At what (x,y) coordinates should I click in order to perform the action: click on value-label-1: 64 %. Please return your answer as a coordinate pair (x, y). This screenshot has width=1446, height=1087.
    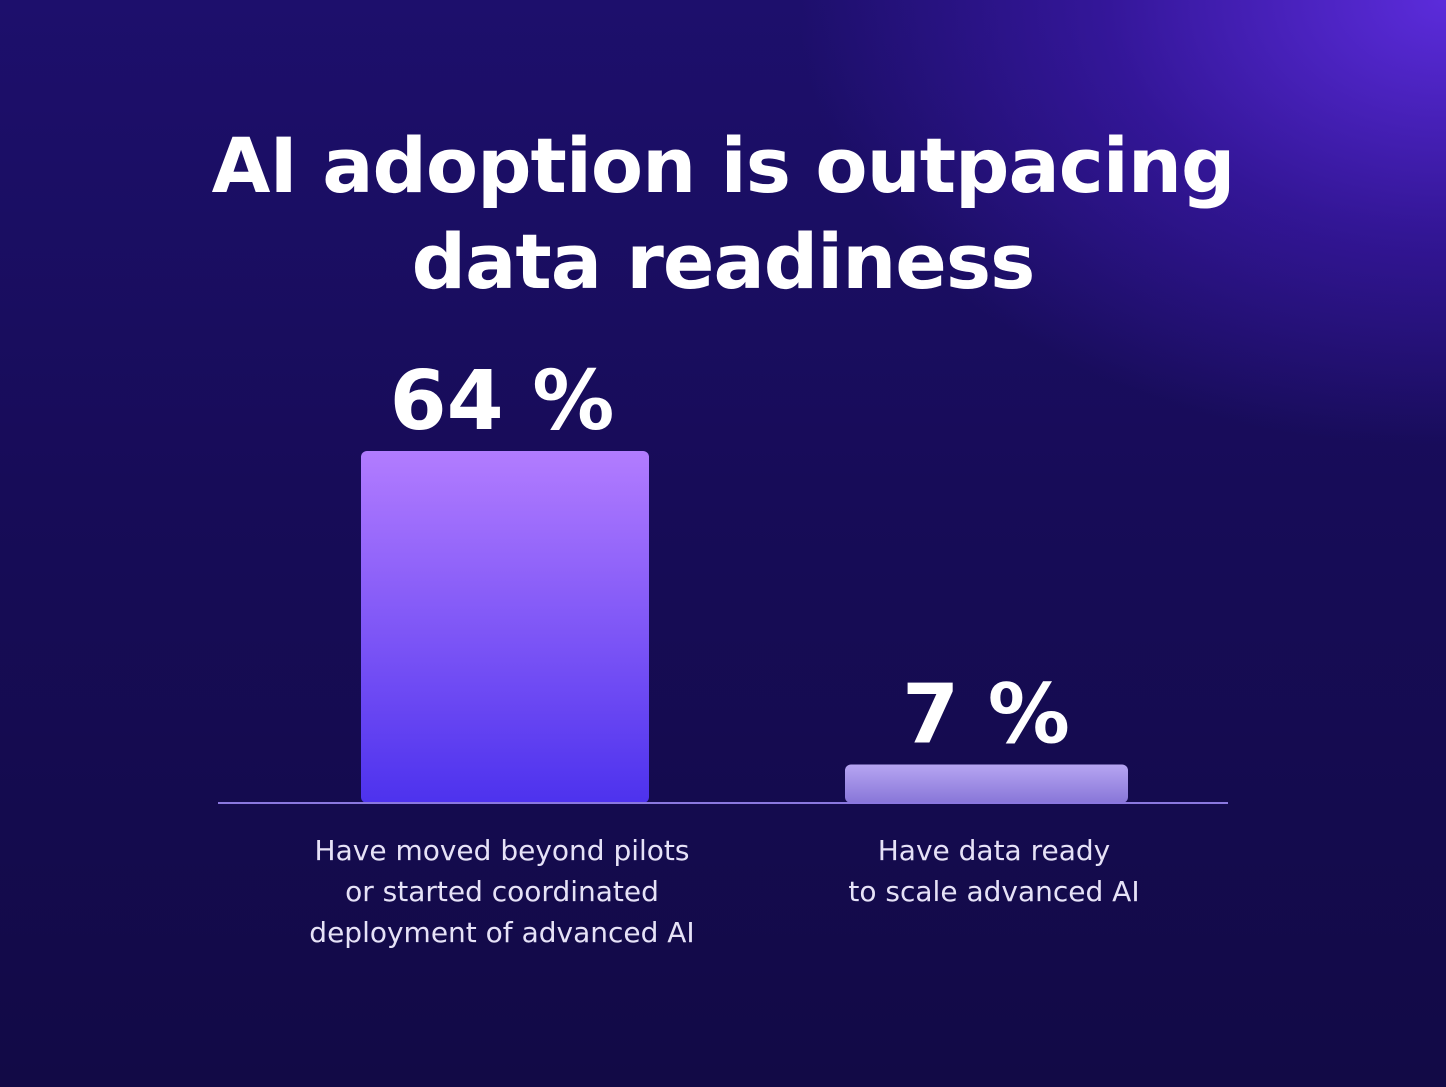
    Looking at the image, I should click on (502, 401).